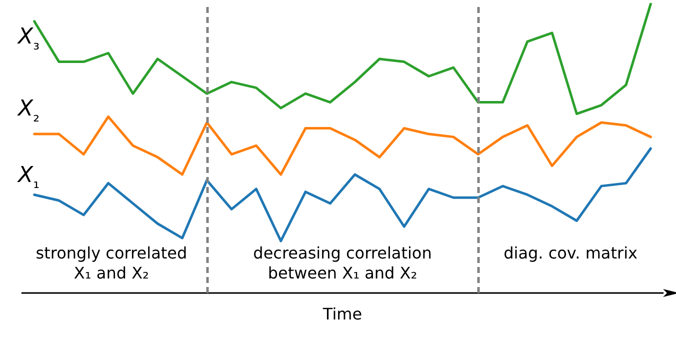  I want to click on annotation: decreasing correlation between X₁ and X₂, so click(342, 263).